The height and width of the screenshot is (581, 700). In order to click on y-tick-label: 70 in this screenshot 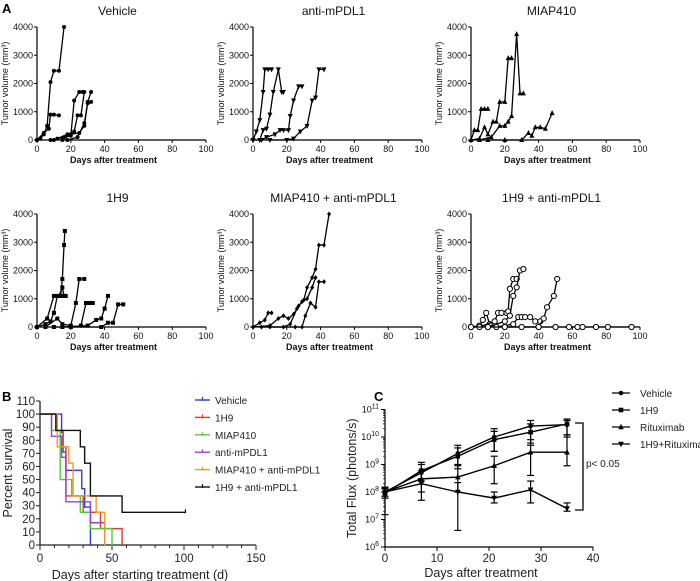, I will do `click(28, 454)`.